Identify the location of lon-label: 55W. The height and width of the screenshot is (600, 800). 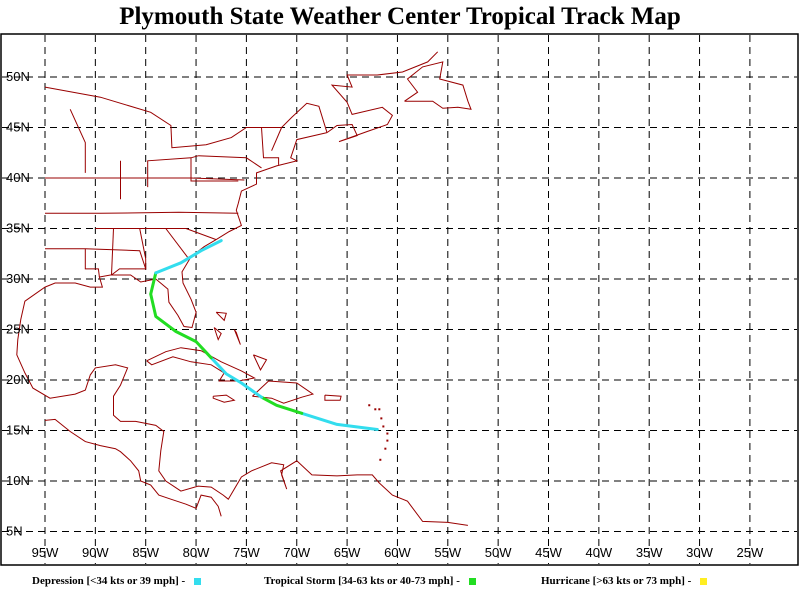
(447, 552).